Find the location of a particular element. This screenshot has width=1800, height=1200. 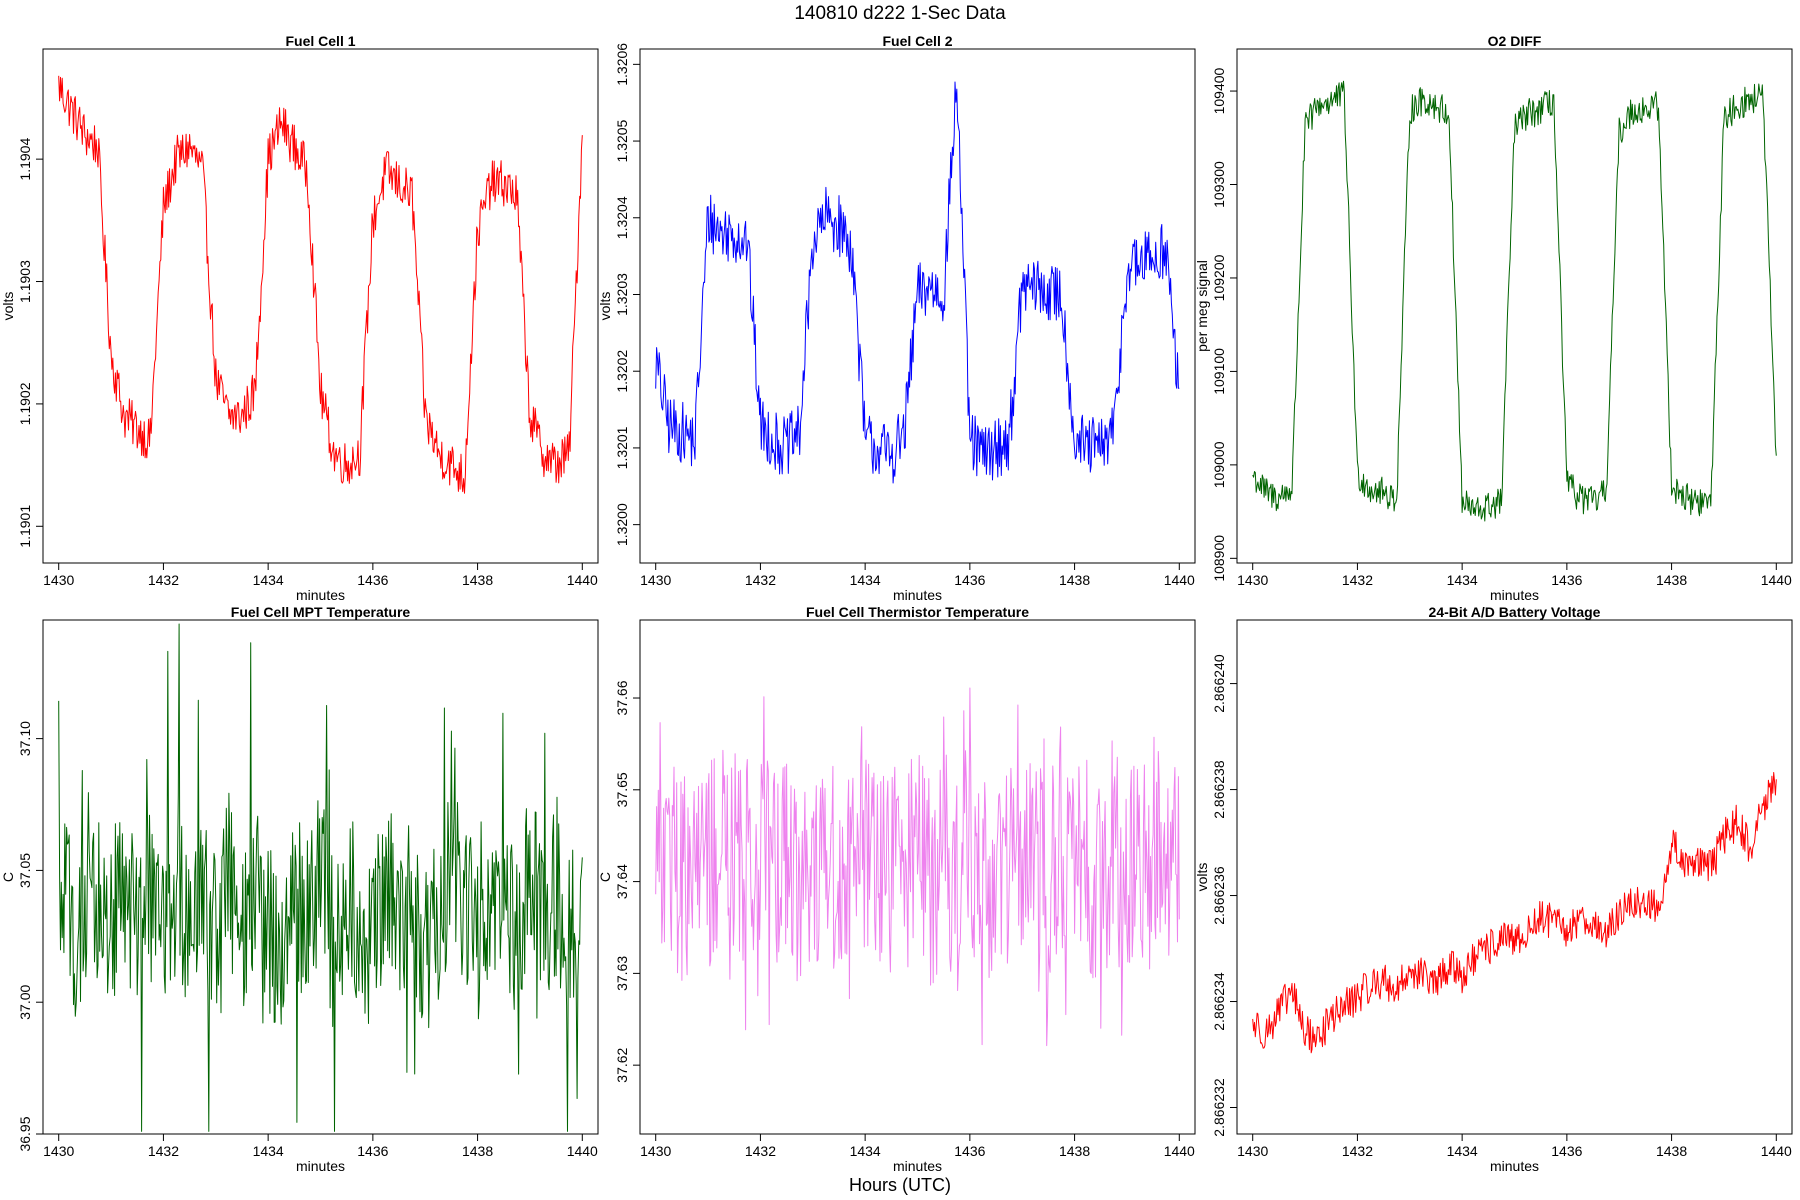

panel-title: Fuel Cell 1 is located at coordinates (320, 41).